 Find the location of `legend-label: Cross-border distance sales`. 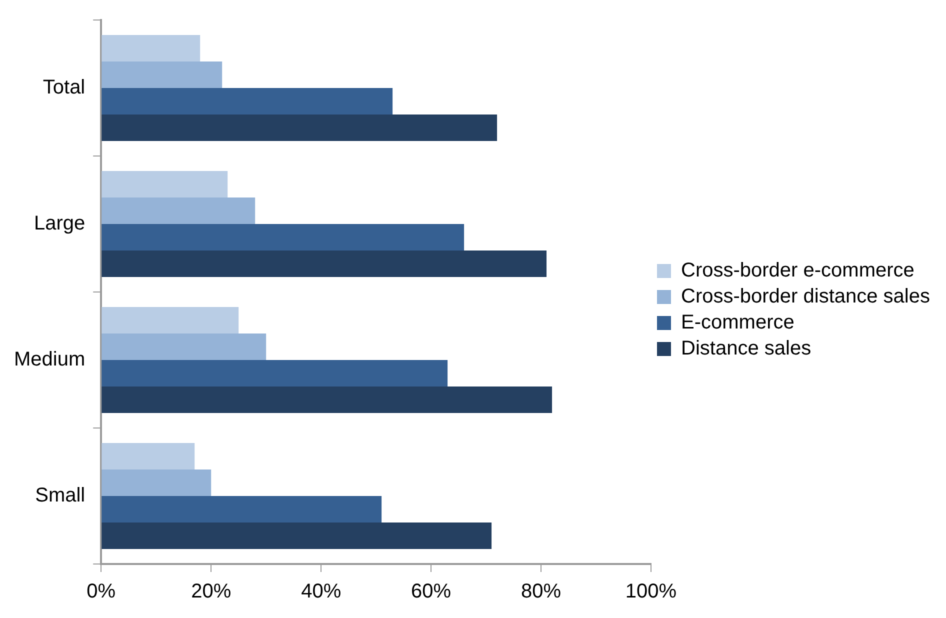

legend-label: Cross-border distance sales is located at coordinates (805, 297).